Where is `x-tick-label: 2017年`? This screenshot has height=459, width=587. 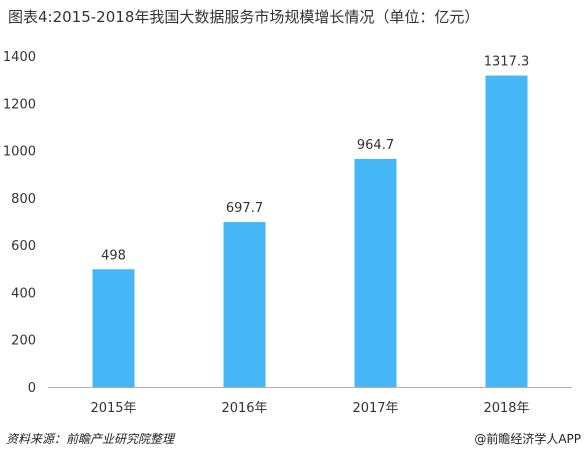 x-tick-label: 2017年 is located at coordinates (375, 408).